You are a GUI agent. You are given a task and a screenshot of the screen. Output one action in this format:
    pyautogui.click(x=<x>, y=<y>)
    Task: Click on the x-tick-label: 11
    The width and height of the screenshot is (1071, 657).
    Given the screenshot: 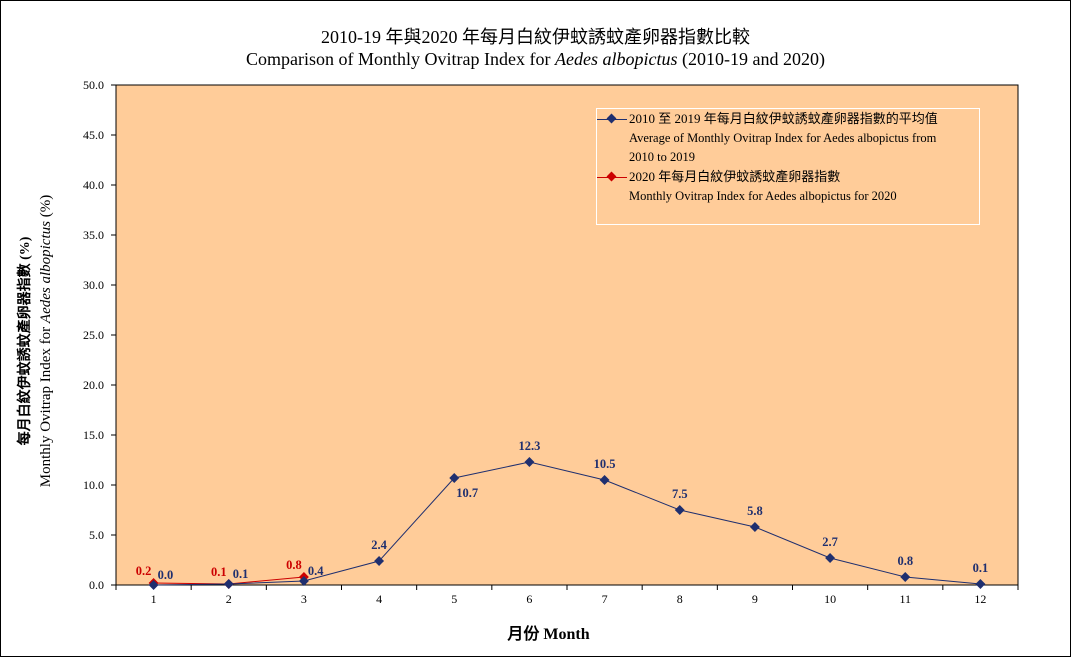 What is the action you would take?
    pyautogui.click(x=905, y=599)
    